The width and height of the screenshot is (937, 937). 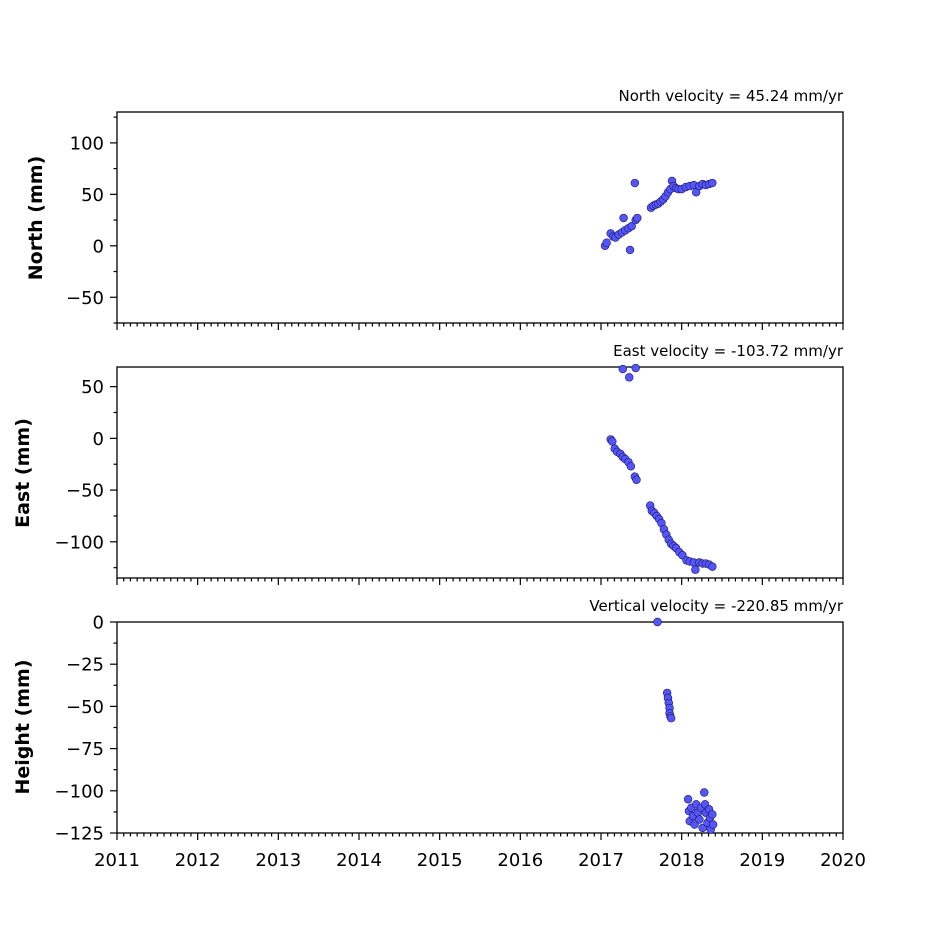 I want to click on y-axis-label: North (mm), so click(x=36, y=218).